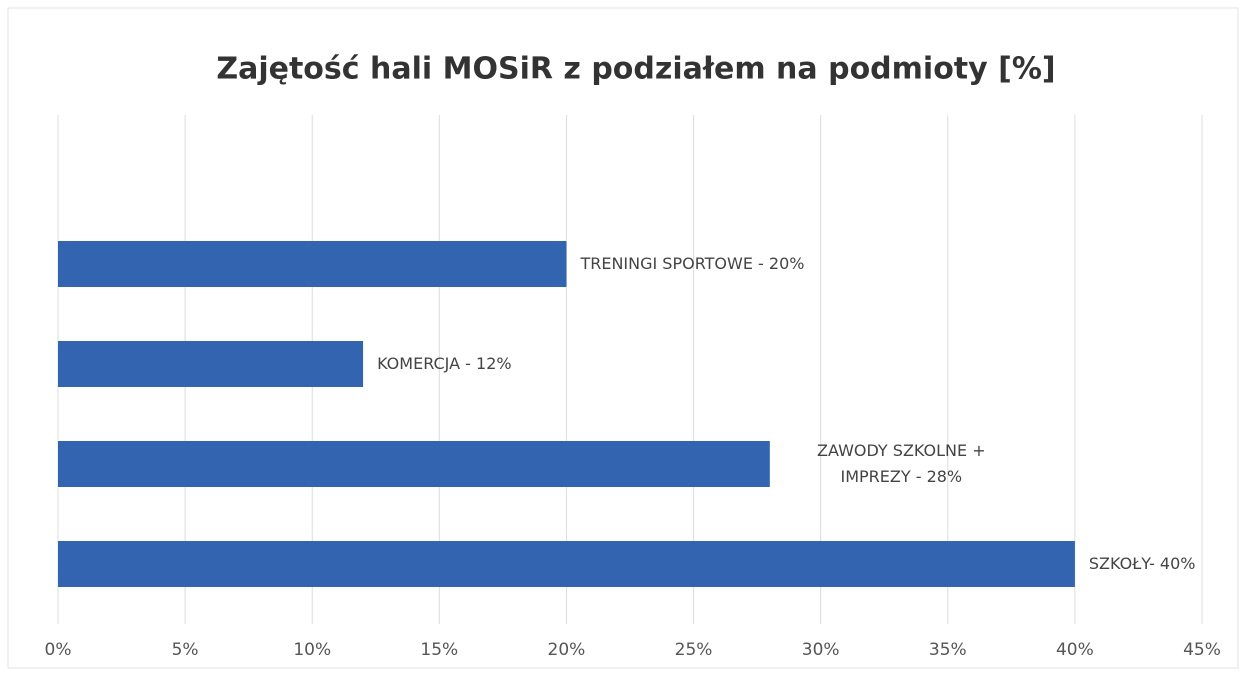 This screenshot has width=1246, height=676. Describe the element at coordinates (901, 463) in the screenshot. I see `data-label: ZAWODY SZKOLNE + IMPREZY - 28%` at that location.